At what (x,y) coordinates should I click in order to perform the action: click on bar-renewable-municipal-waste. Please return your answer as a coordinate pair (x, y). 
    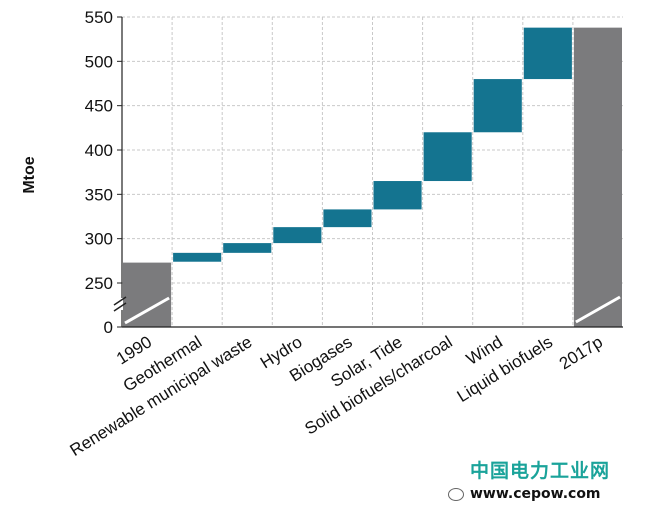
    Looking at the image, I should click on (247, 248).